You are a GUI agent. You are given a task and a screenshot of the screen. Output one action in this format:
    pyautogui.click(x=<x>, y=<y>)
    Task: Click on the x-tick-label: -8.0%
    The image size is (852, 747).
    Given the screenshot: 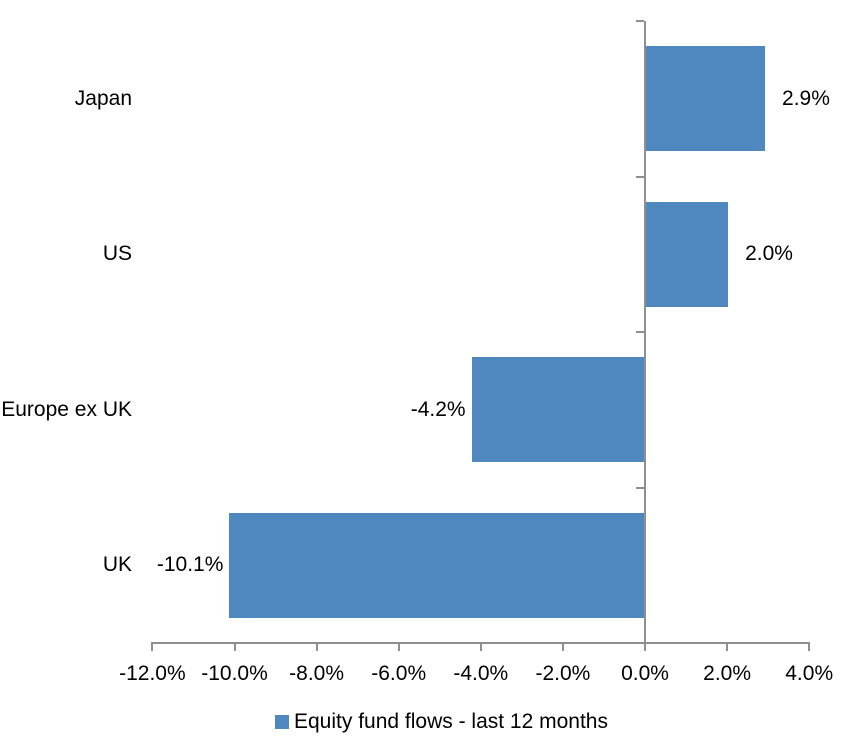 What is the action you would take?
    pyautogui.click(x=317, y=673)
    